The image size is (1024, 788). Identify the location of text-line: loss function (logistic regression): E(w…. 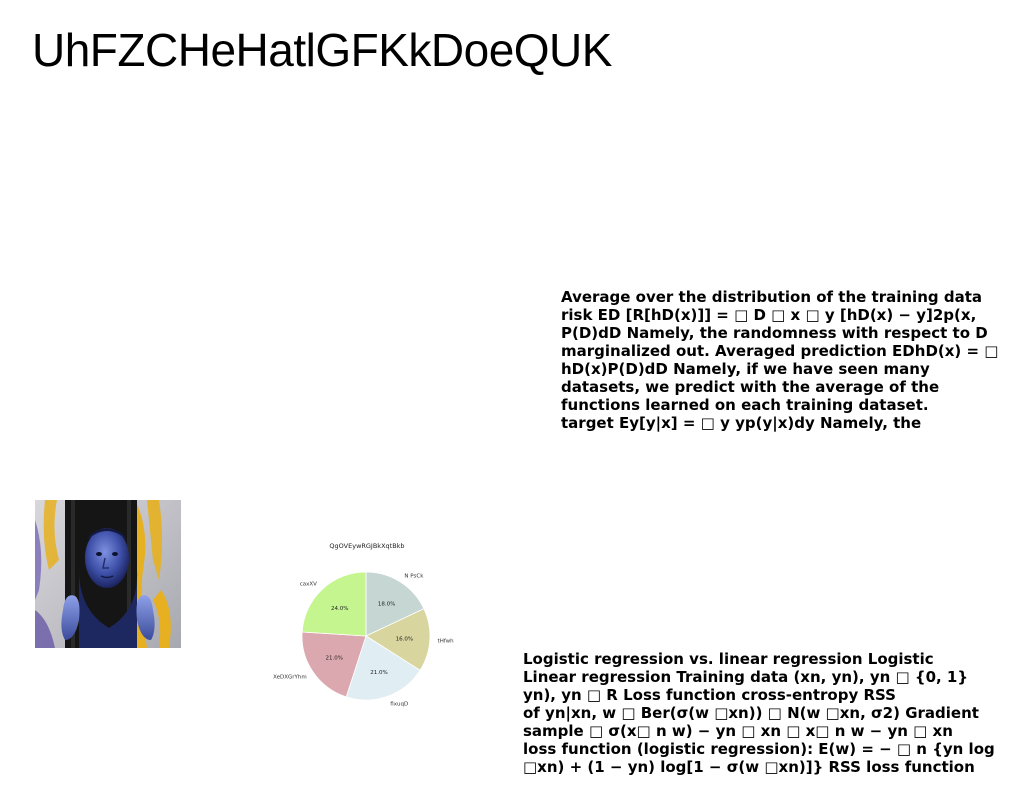
(759, 749).